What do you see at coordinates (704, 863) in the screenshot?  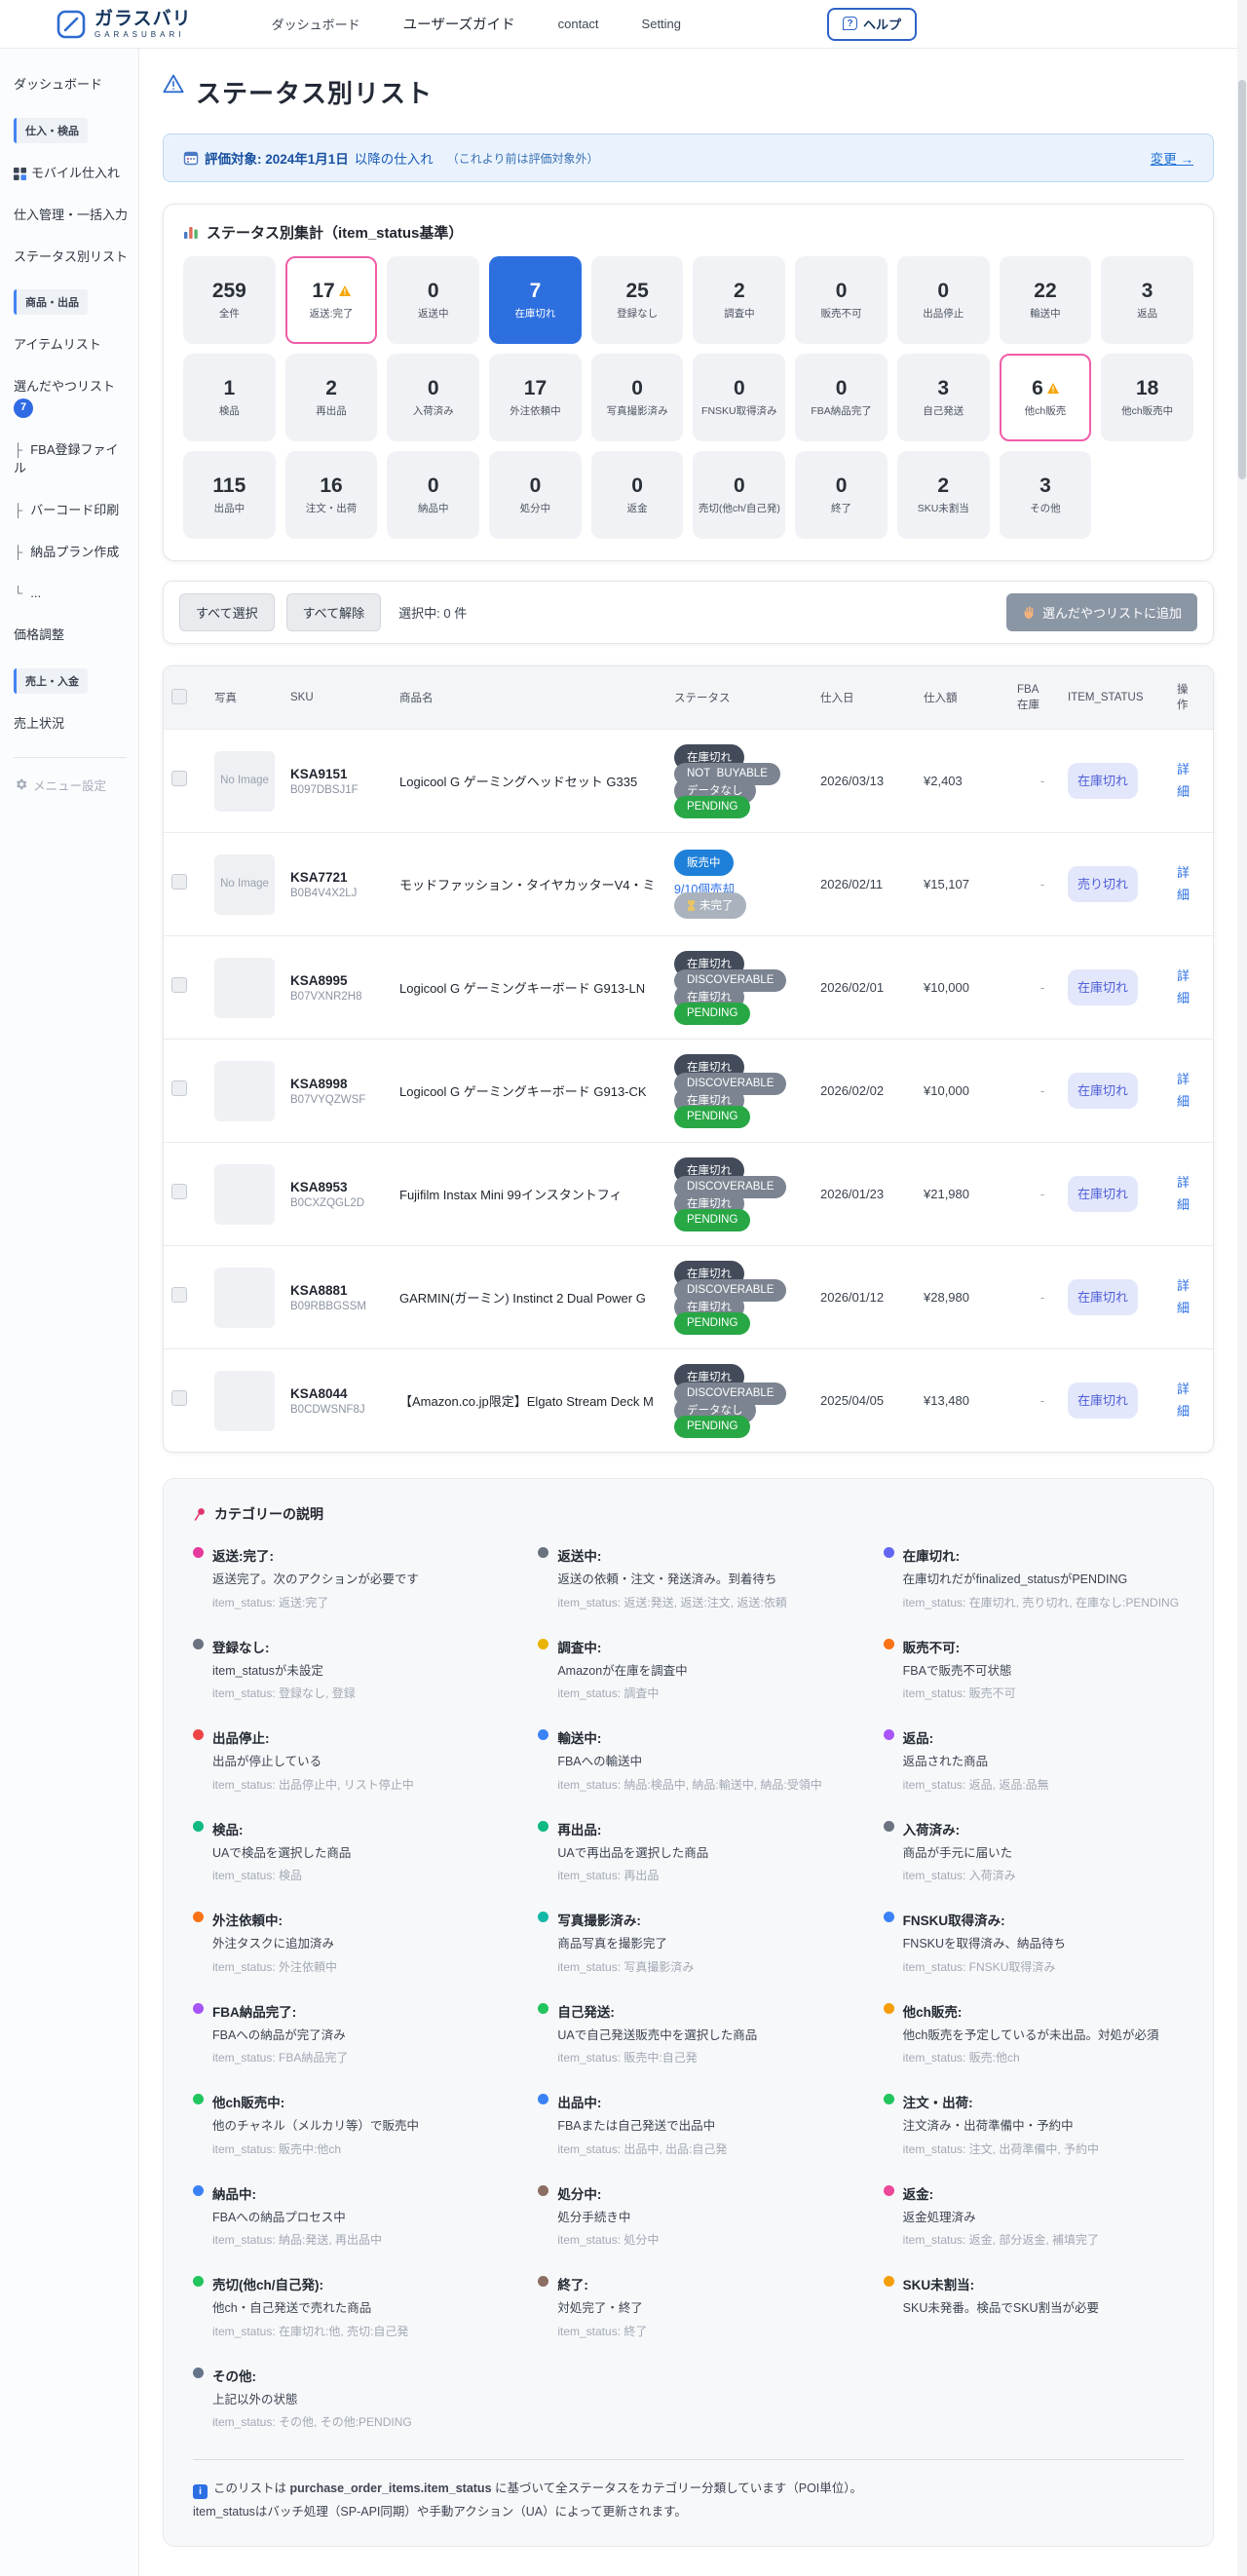 I see `status-badge: 販売中` at bounding box center [704, 863].